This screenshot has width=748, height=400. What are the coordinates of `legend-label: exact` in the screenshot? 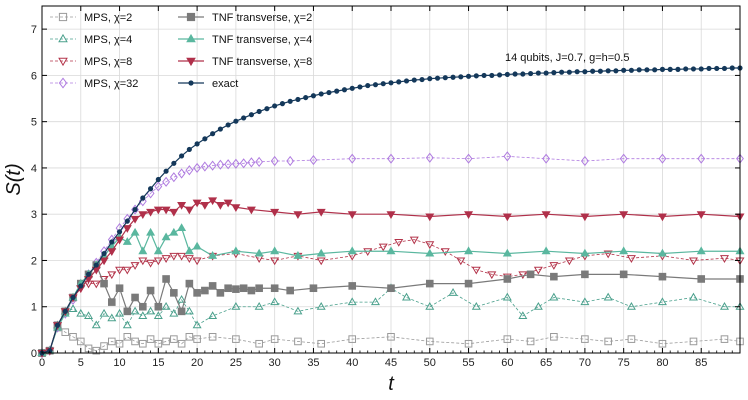 It's located at (225, 84).